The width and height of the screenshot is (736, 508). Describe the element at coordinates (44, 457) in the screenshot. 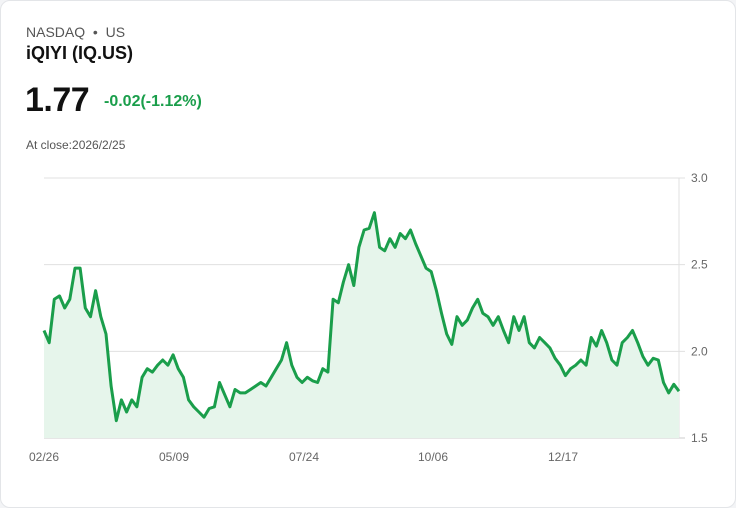

I see `svg-text: 02/26` at that location.